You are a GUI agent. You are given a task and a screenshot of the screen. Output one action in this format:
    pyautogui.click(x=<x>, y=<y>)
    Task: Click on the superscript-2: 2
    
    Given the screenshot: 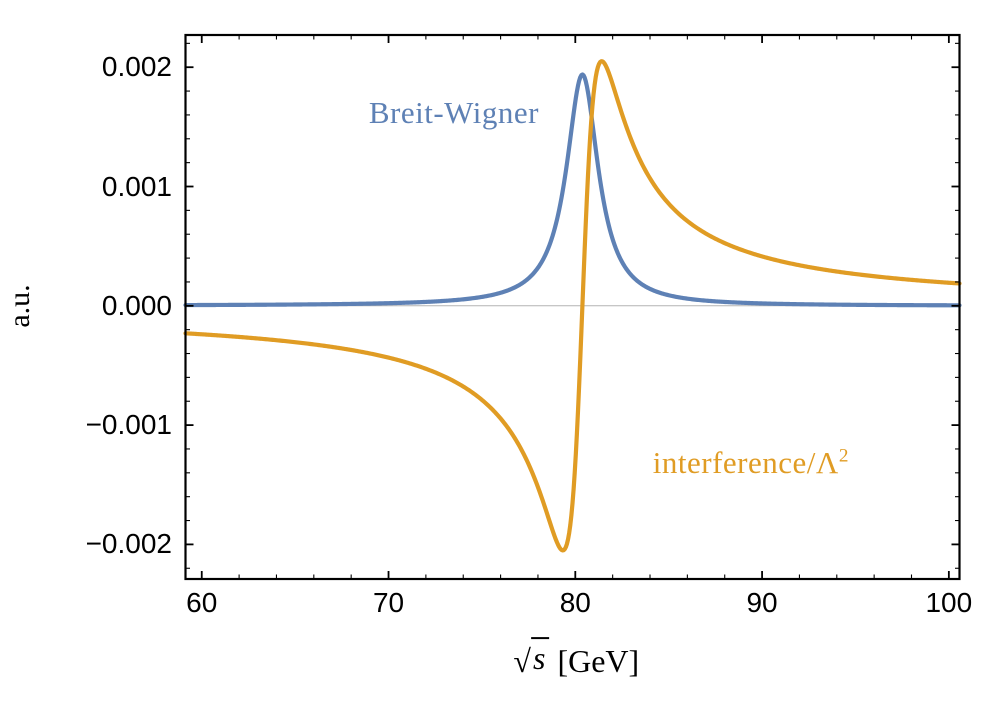 What is the action you would take?
    pyautogui.click(x=843, y=456)
    